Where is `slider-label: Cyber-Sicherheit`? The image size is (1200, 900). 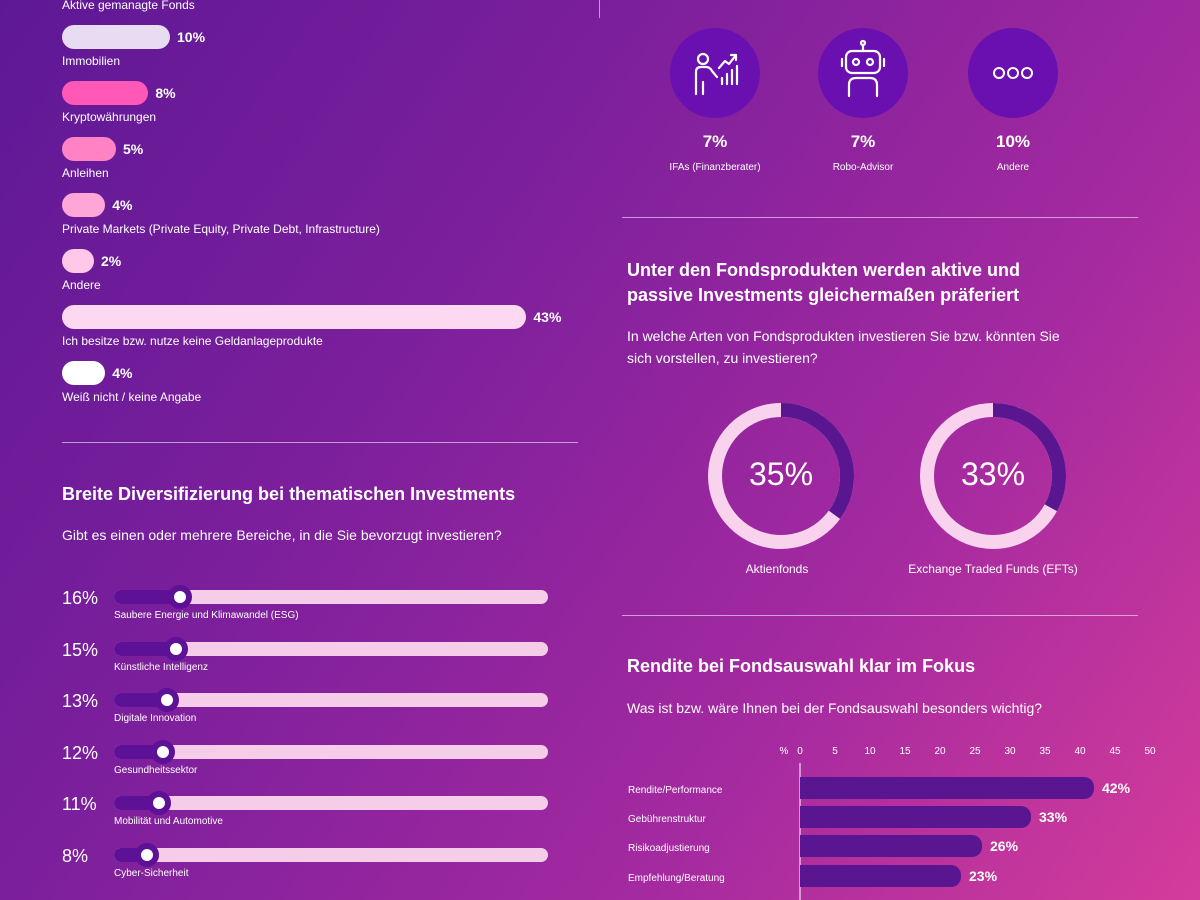
slider-label: Cyber-Sicherheit is located at coordinates (151, 873).